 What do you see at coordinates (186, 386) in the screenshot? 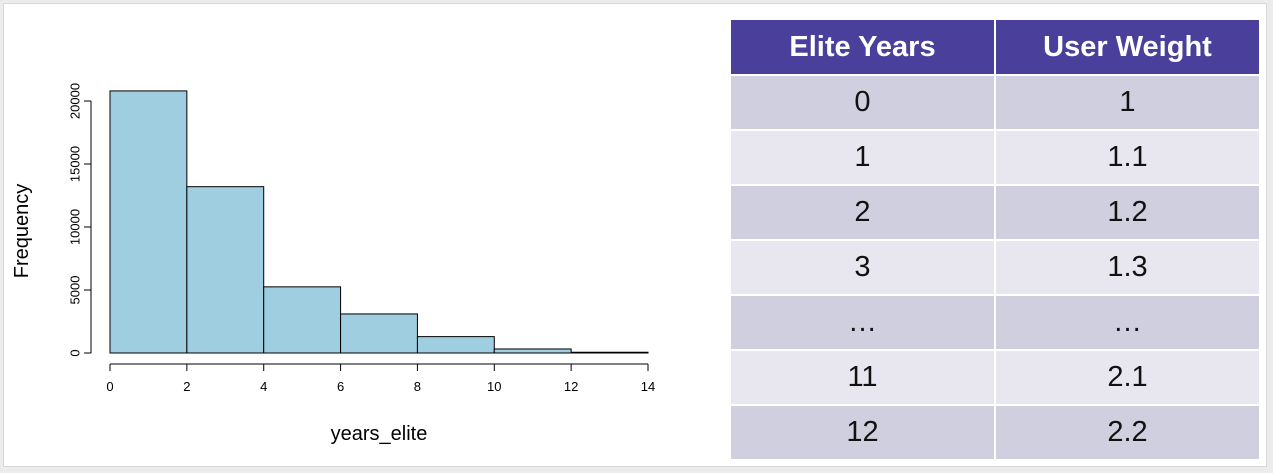
I see `x-tick-label: 2` at bounding box center [186, 386].